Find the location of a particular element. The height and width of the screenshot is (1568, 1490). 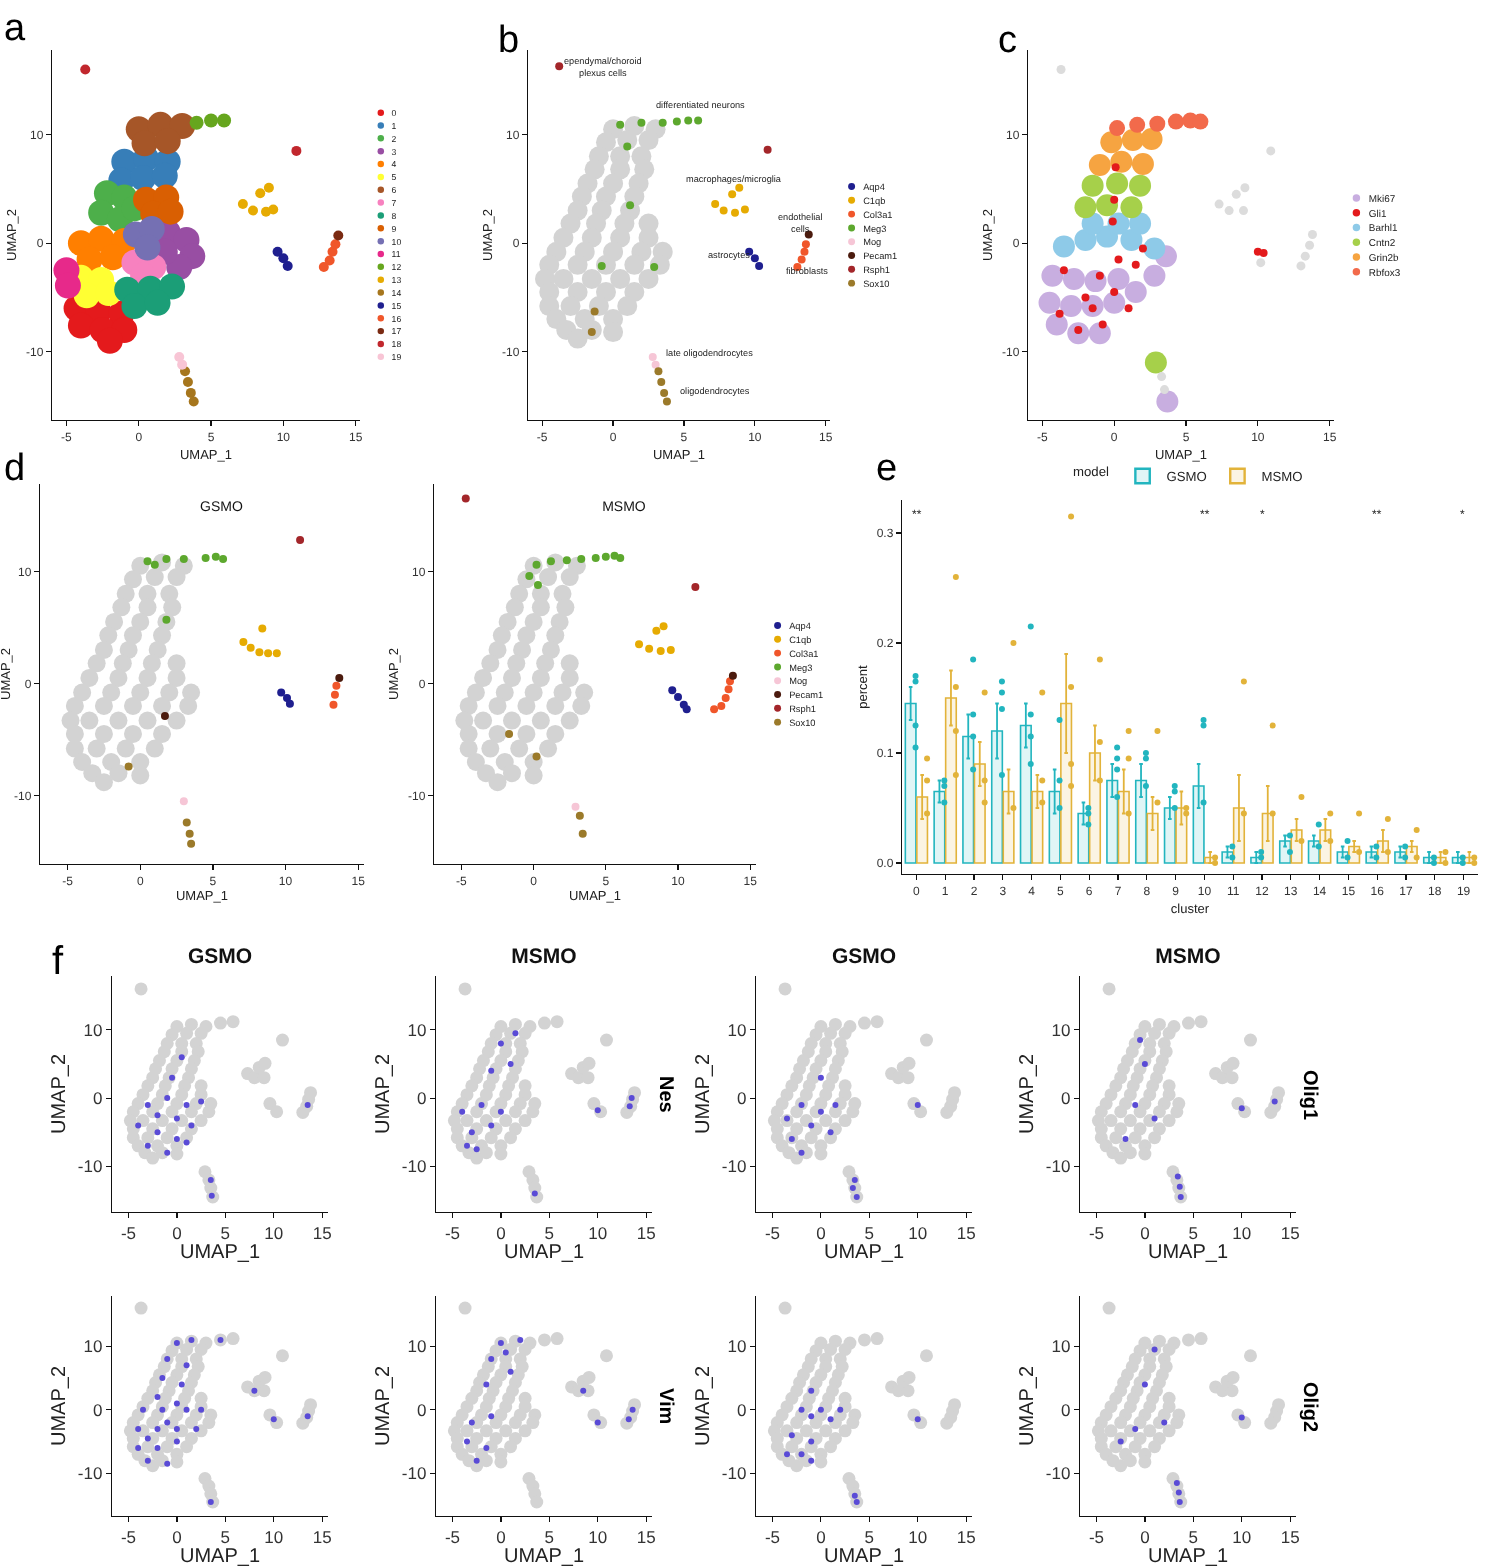

y2-axis-title: Olig2 is located at coordinates (1309, 1407).